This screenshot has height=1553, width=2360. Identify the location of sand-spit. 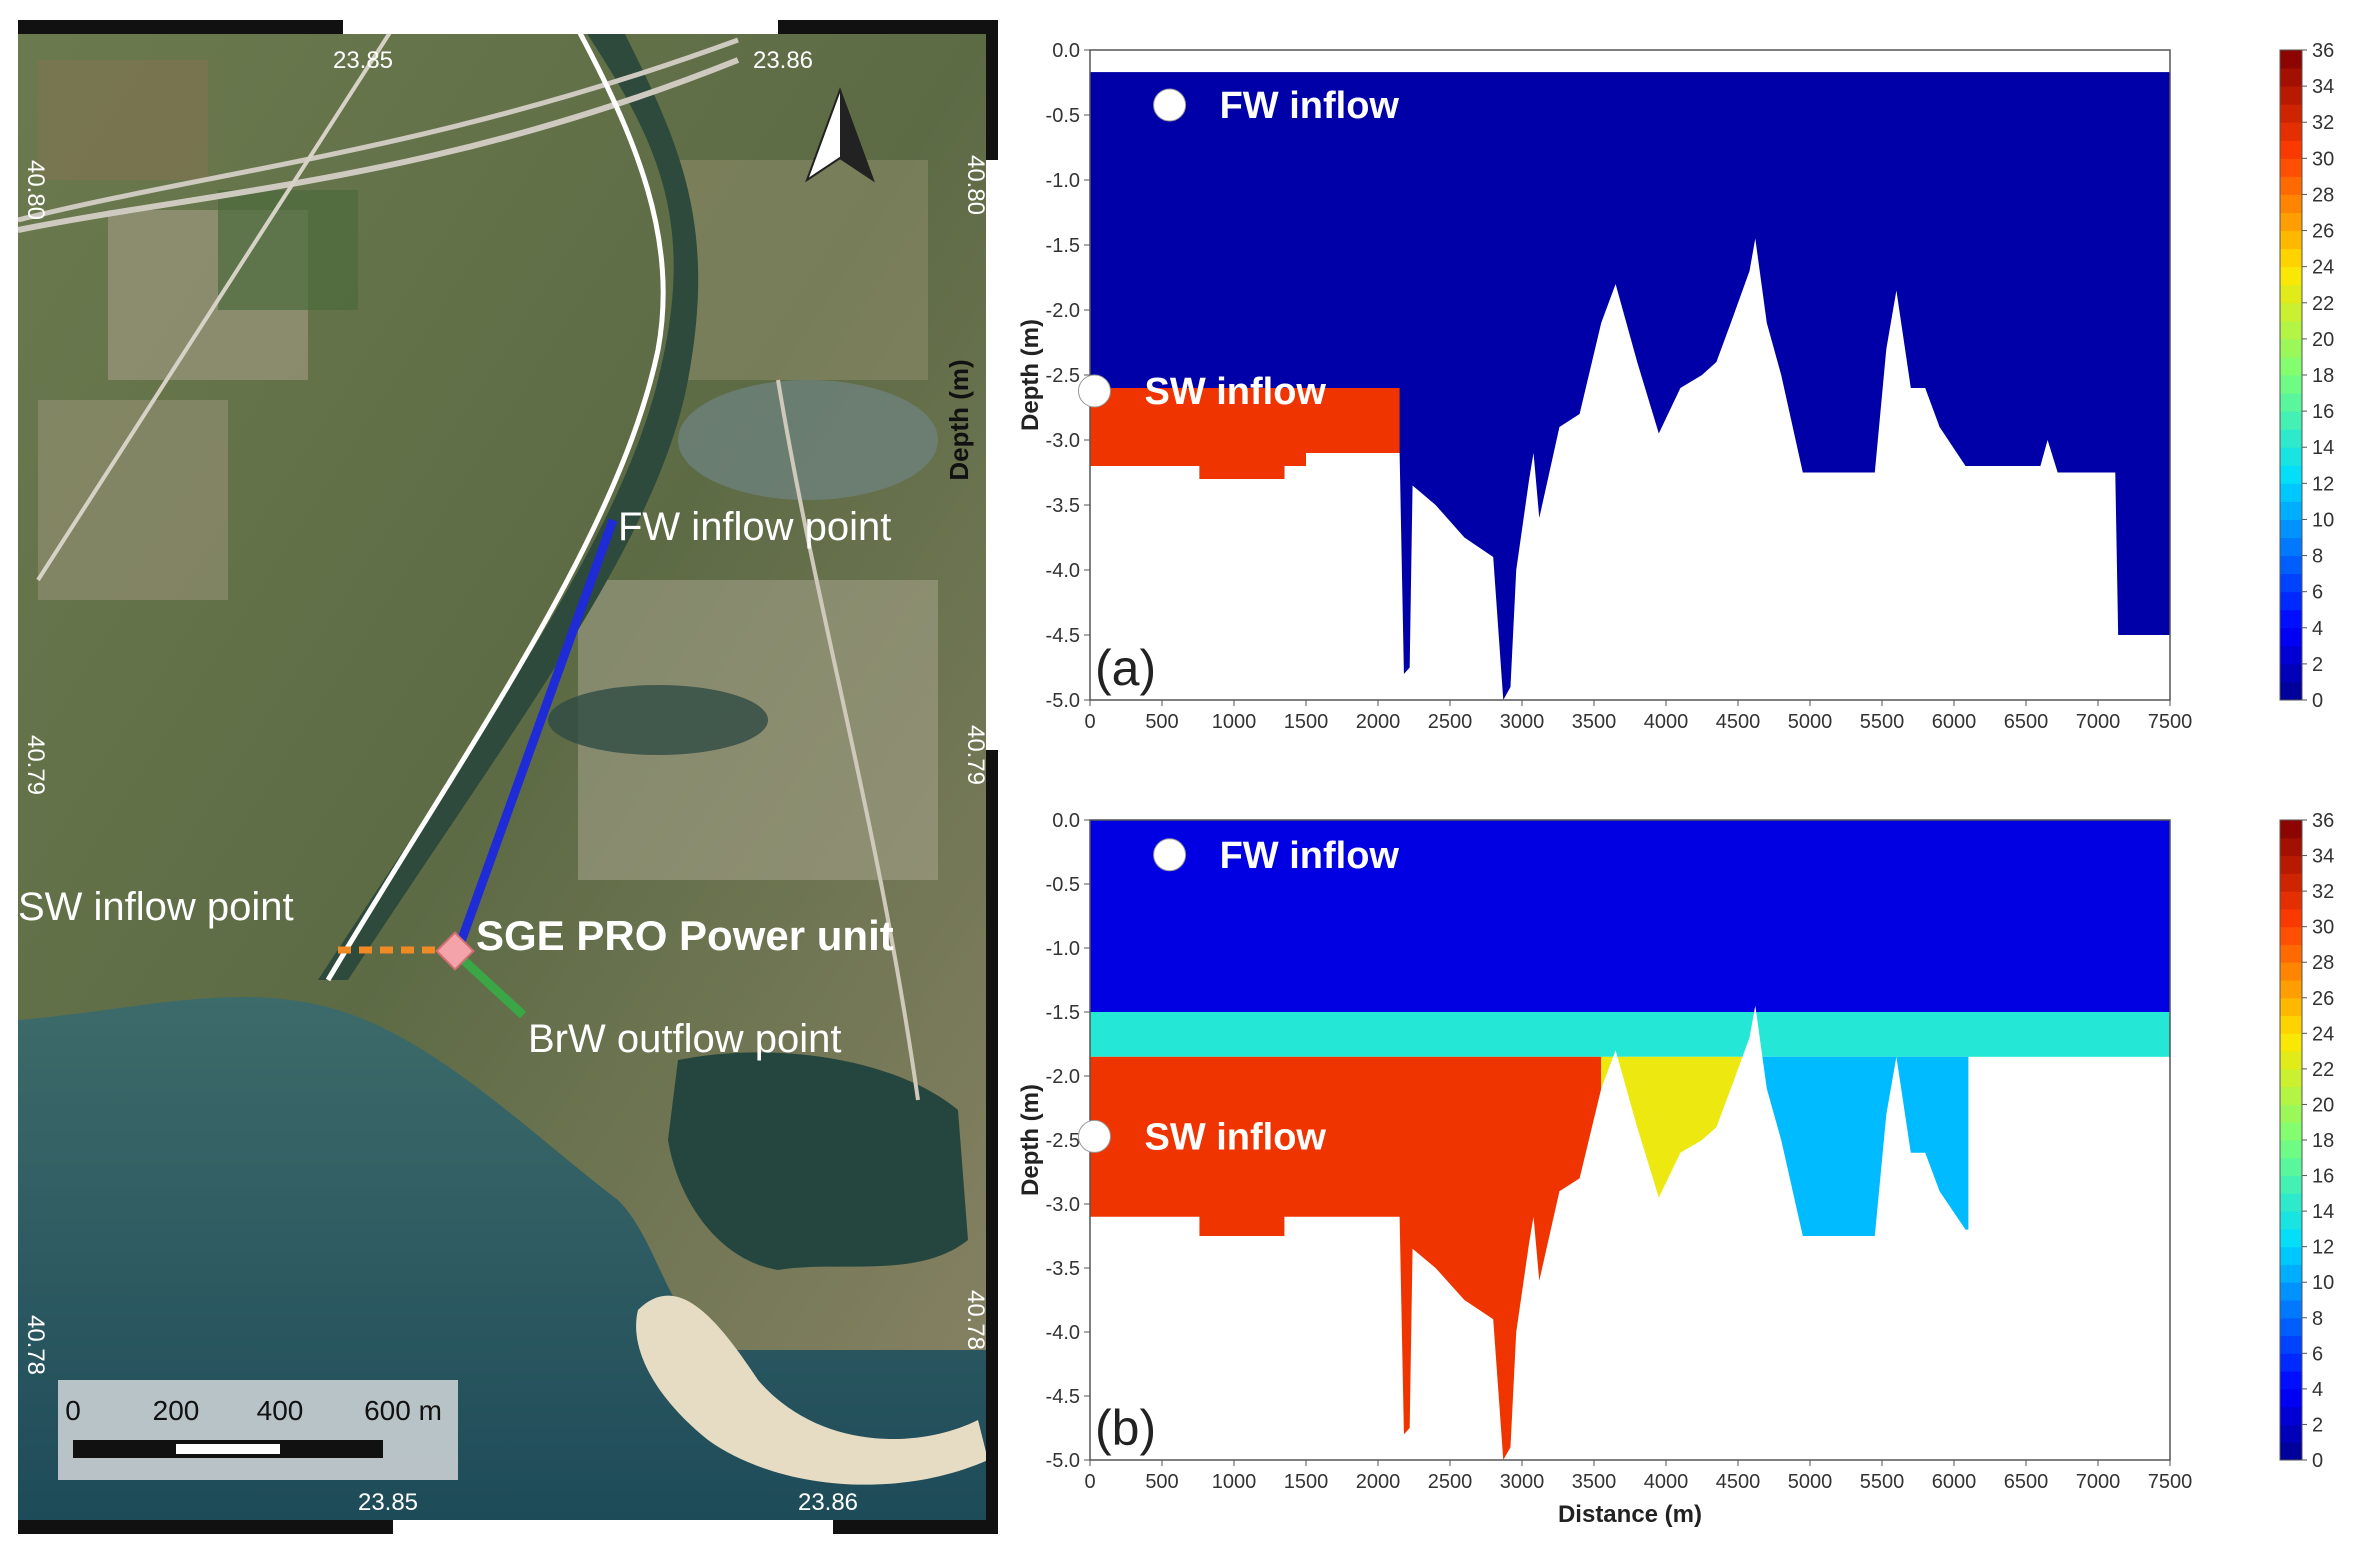
(812, 1390).